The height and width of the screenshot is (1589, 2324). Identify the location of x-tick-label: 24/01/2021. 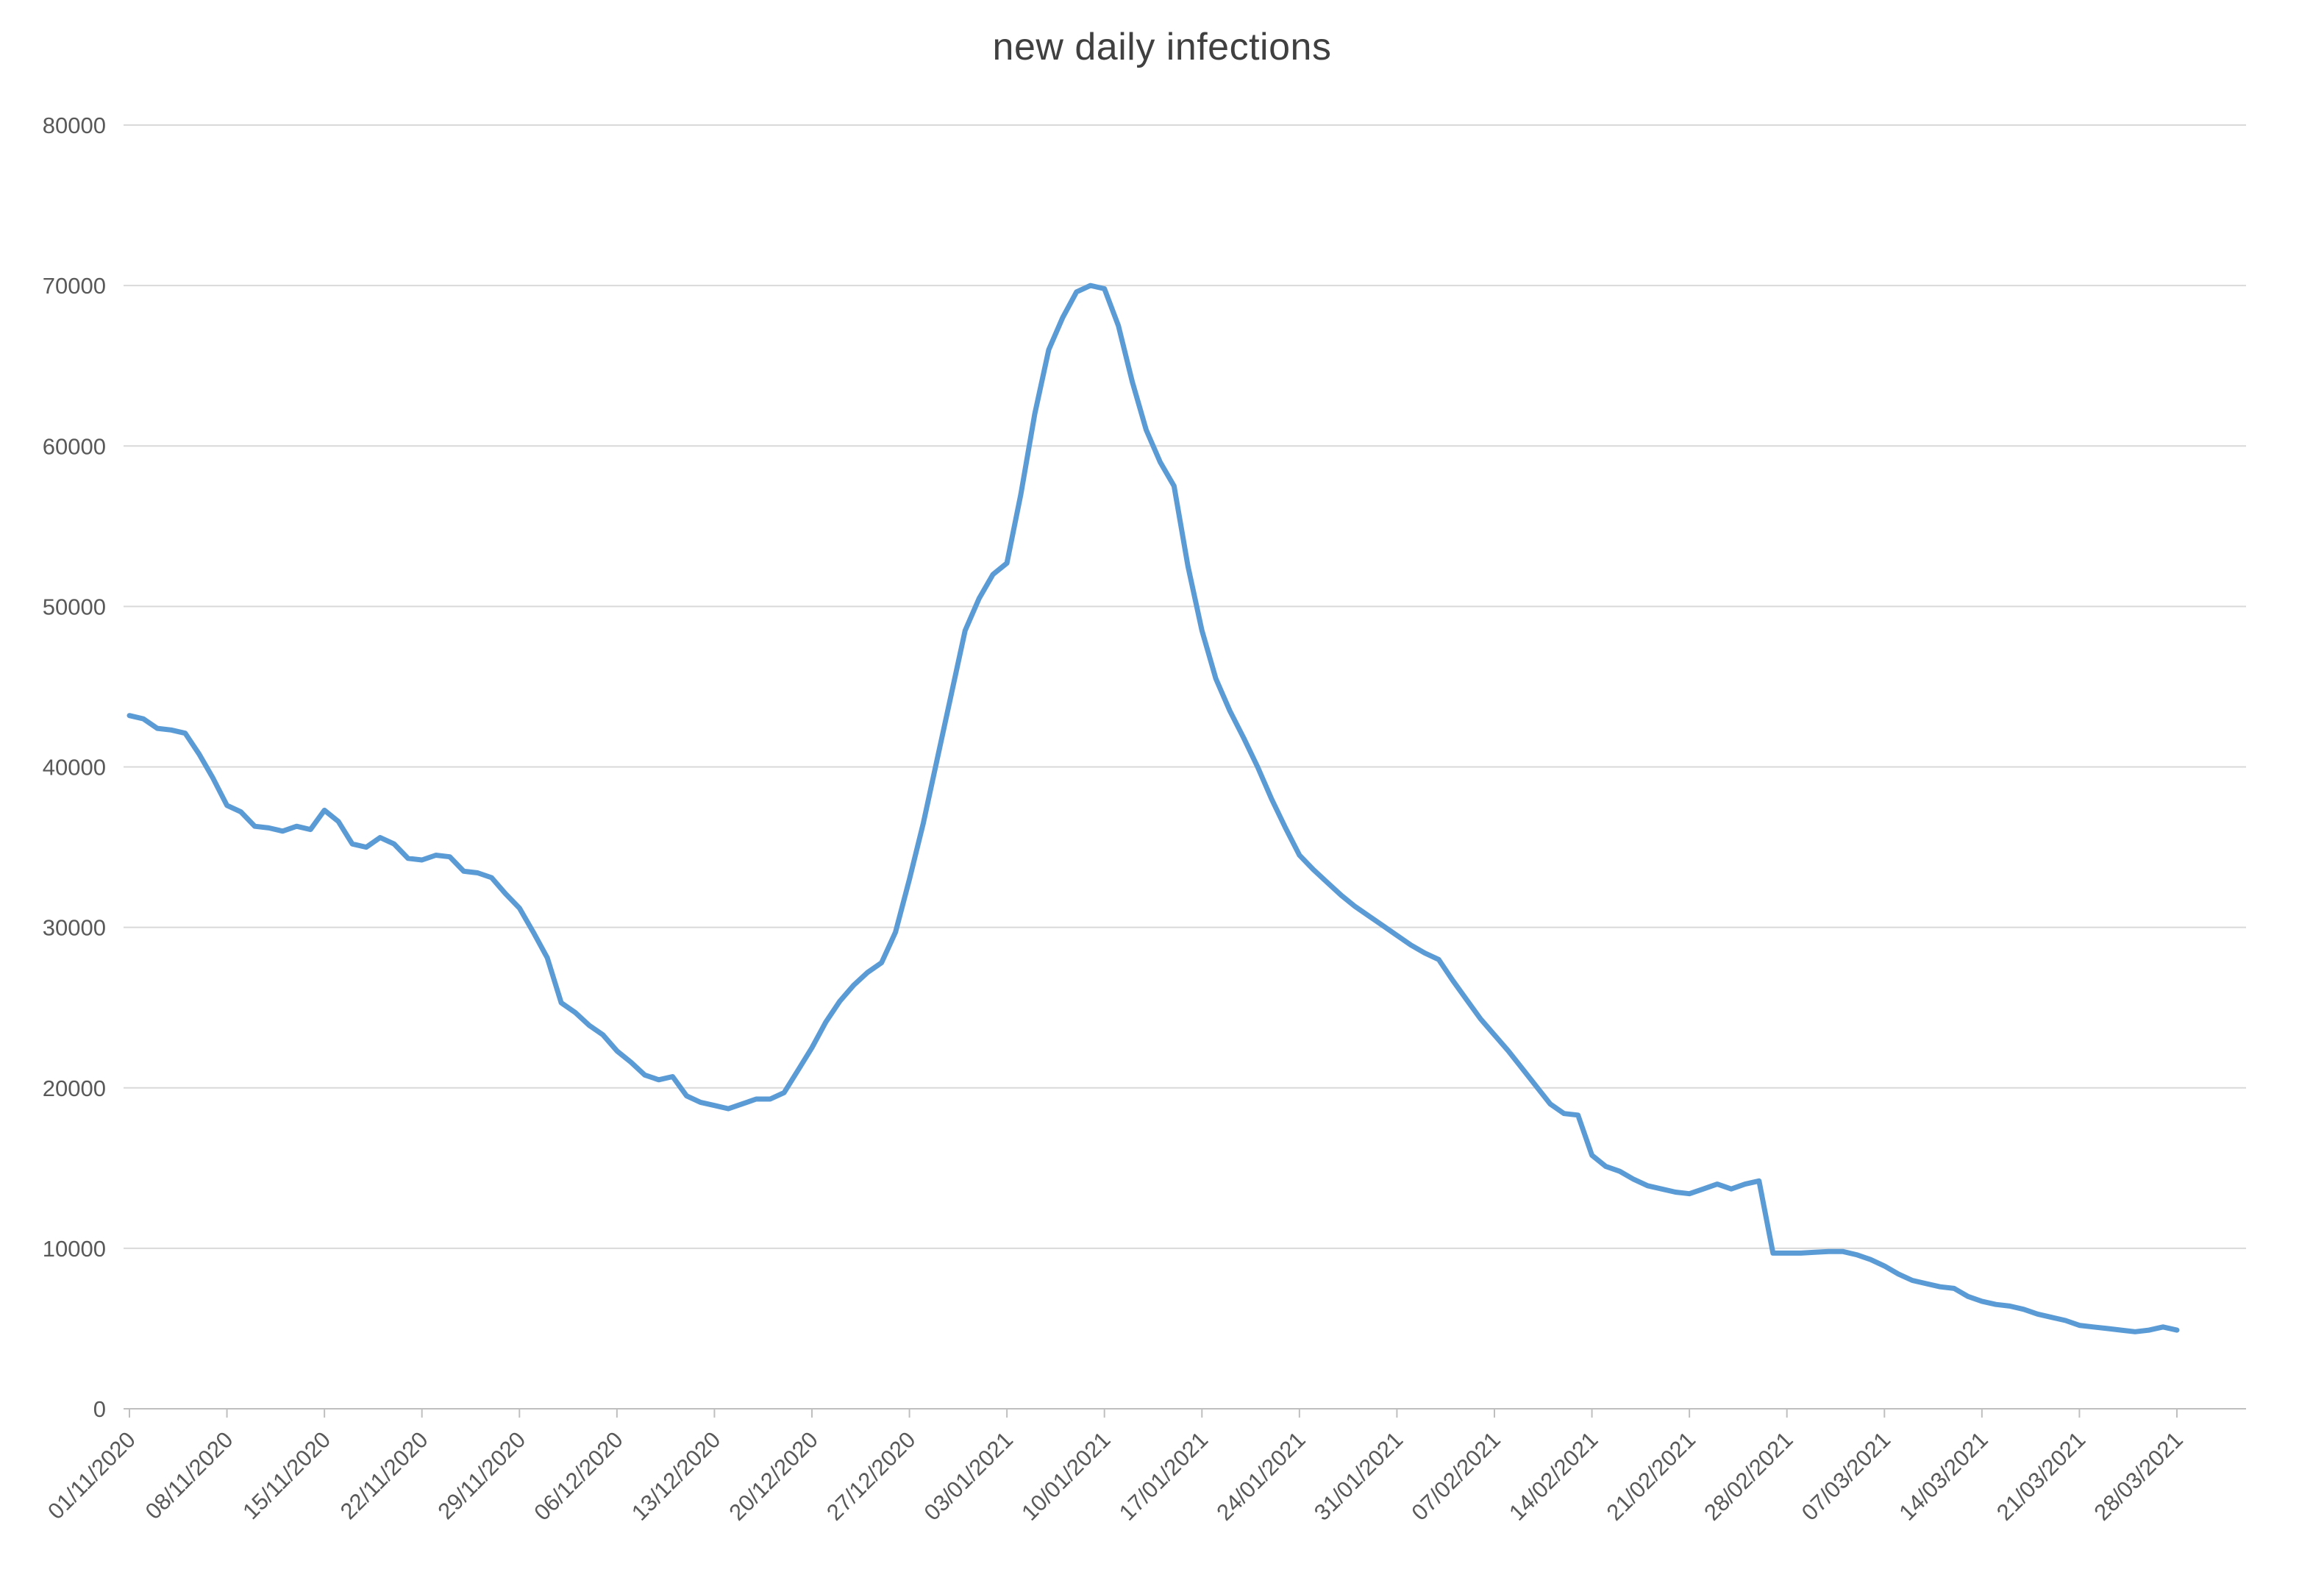
(1260, 1475).